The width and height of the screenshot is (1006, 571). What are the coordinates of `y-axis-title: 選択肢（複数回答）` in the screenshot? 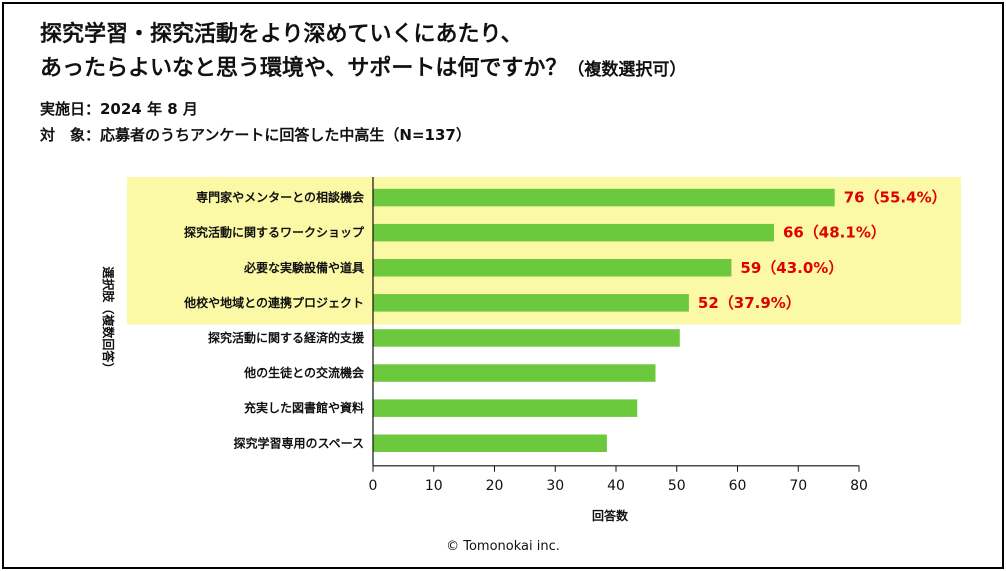 It's located at (108, 320).